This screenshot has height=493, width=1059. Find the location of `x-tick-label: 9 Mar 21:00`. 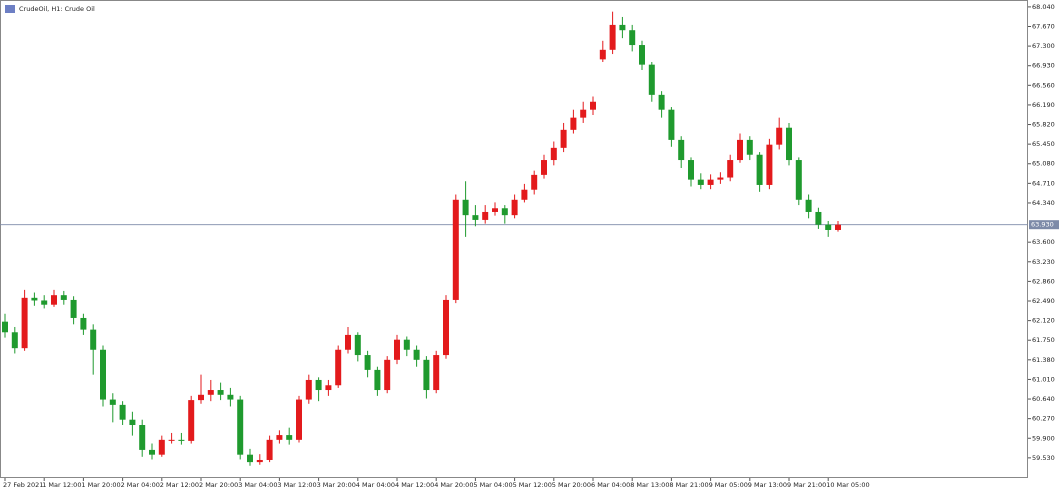

x-tick-label: 9 Mar 21:00 is located at coordinates (806, 485).